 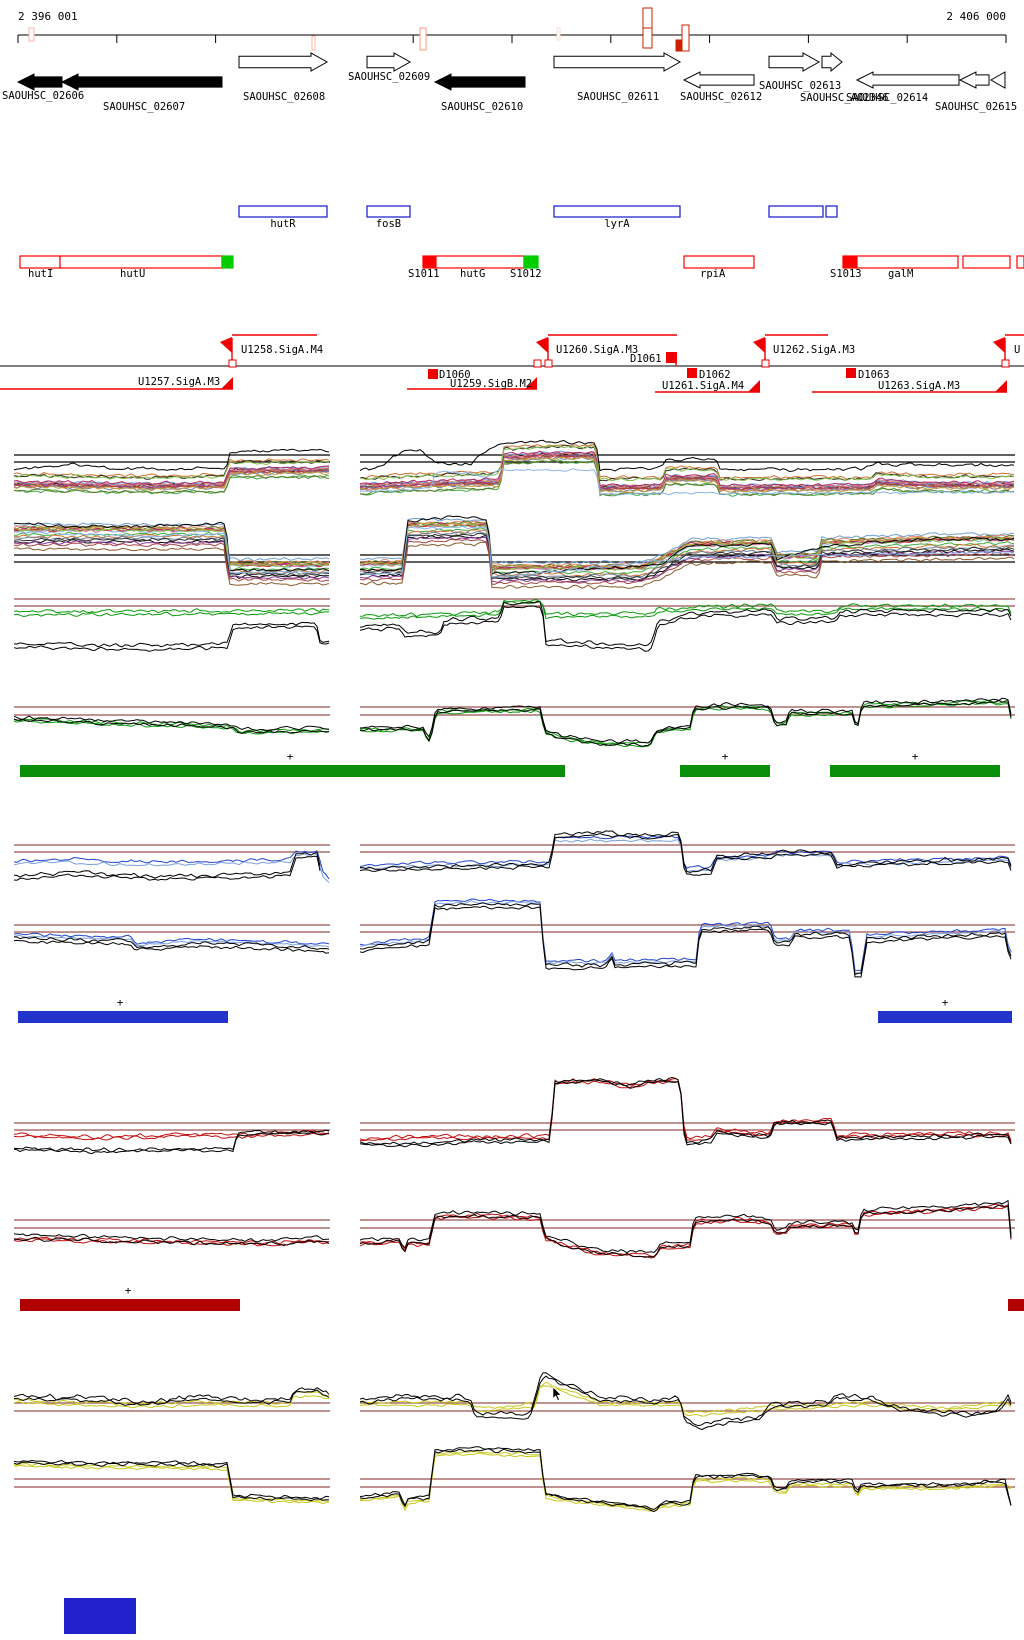 What do you see at coordinates (719, 262) in the screenshot?
I see `feature-box-rpiA` at bounding box center [719, 262].